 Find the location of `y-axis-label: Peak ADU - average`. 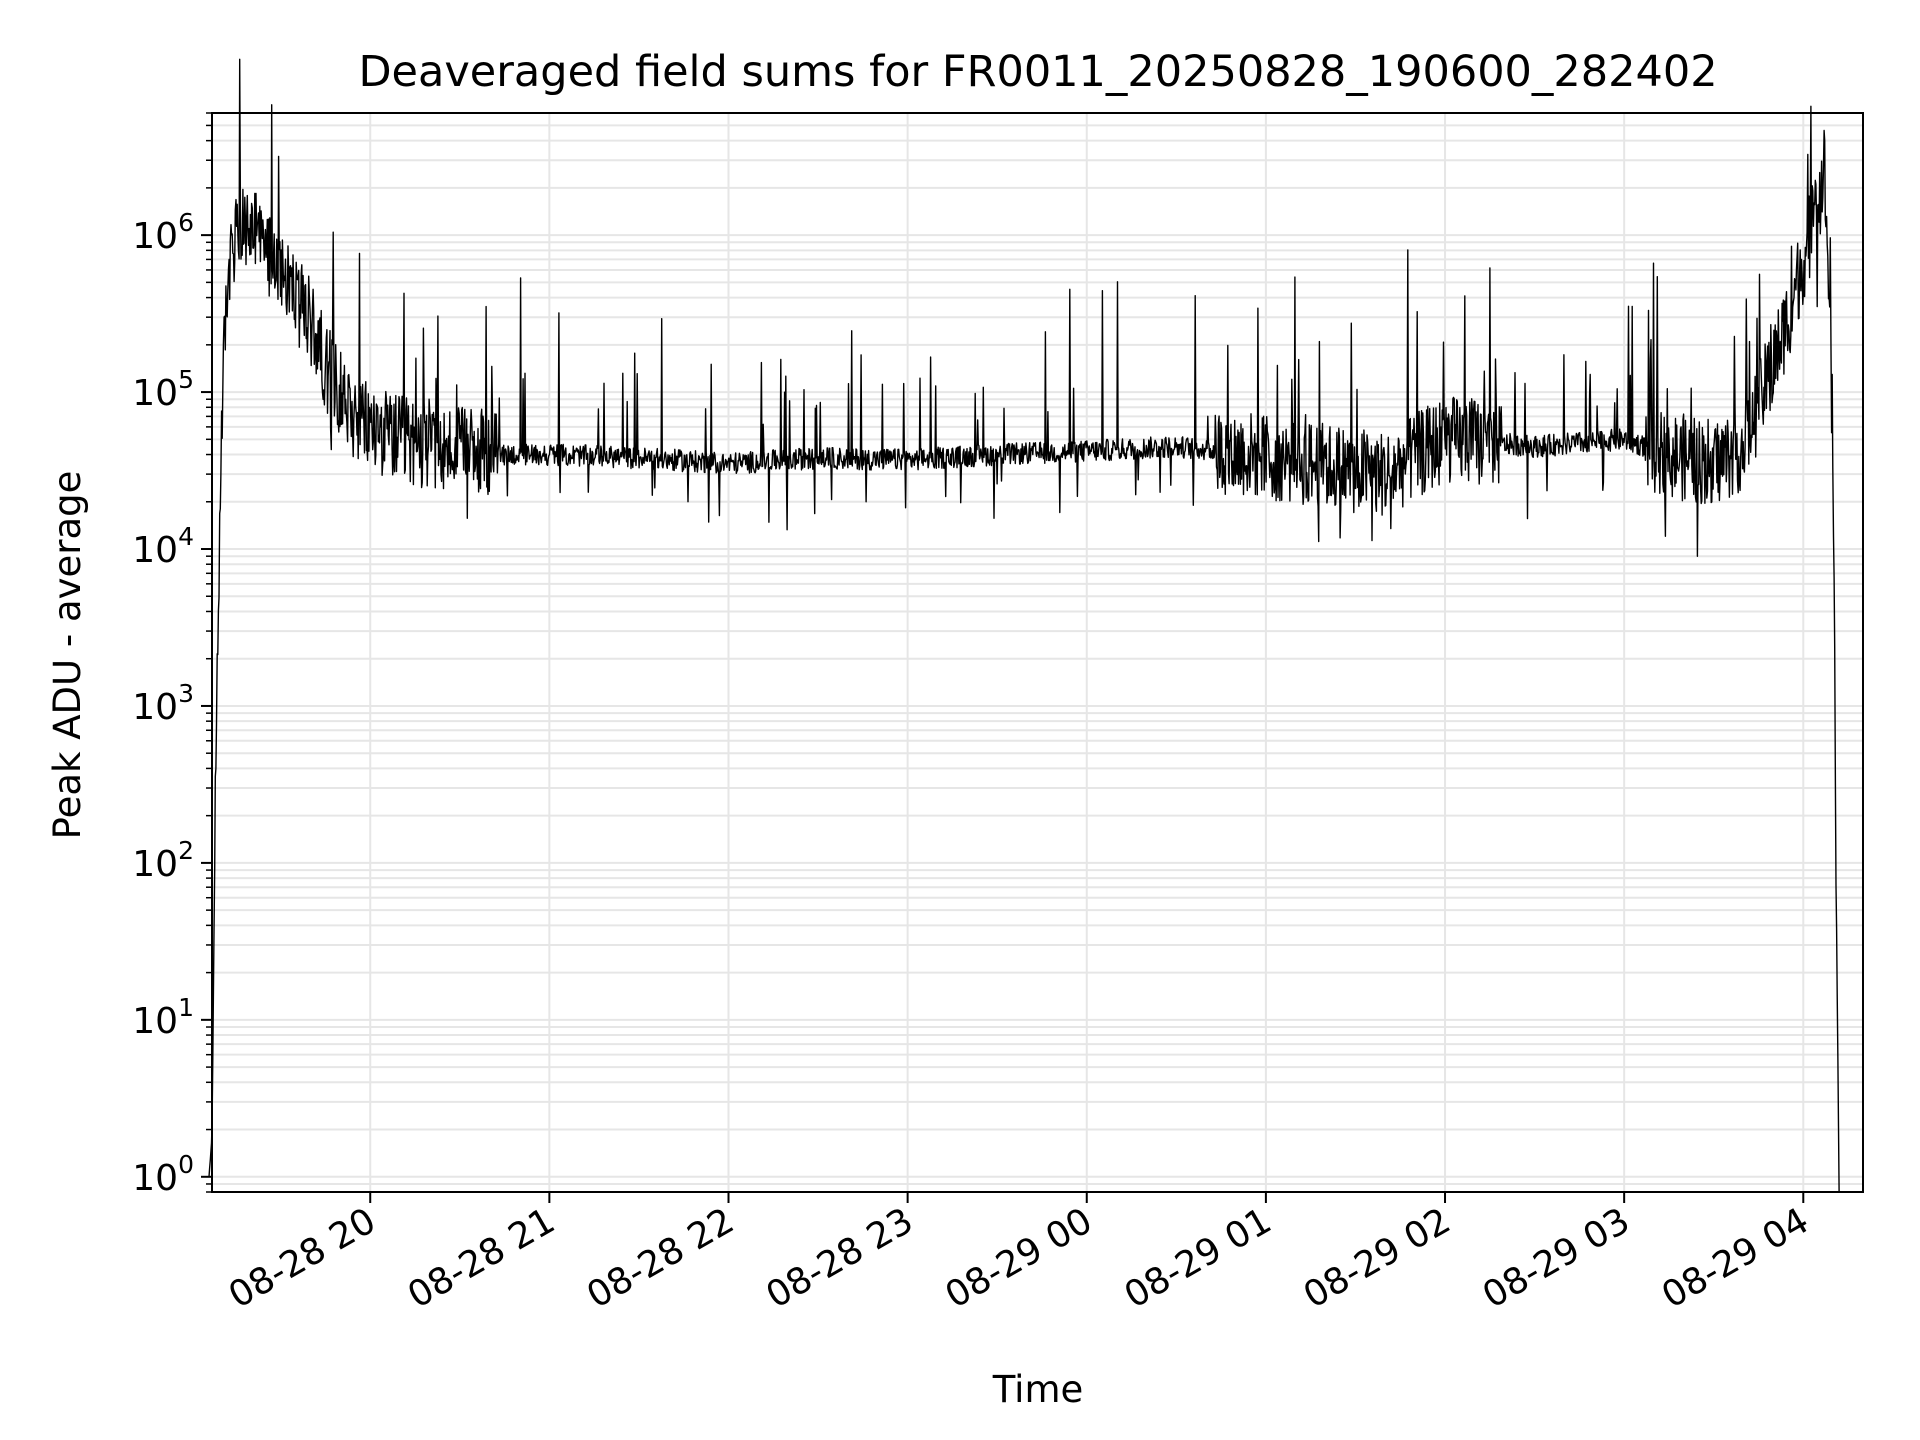

y-axis-label: Peak ADU - average is located at coordinates (67, 655).